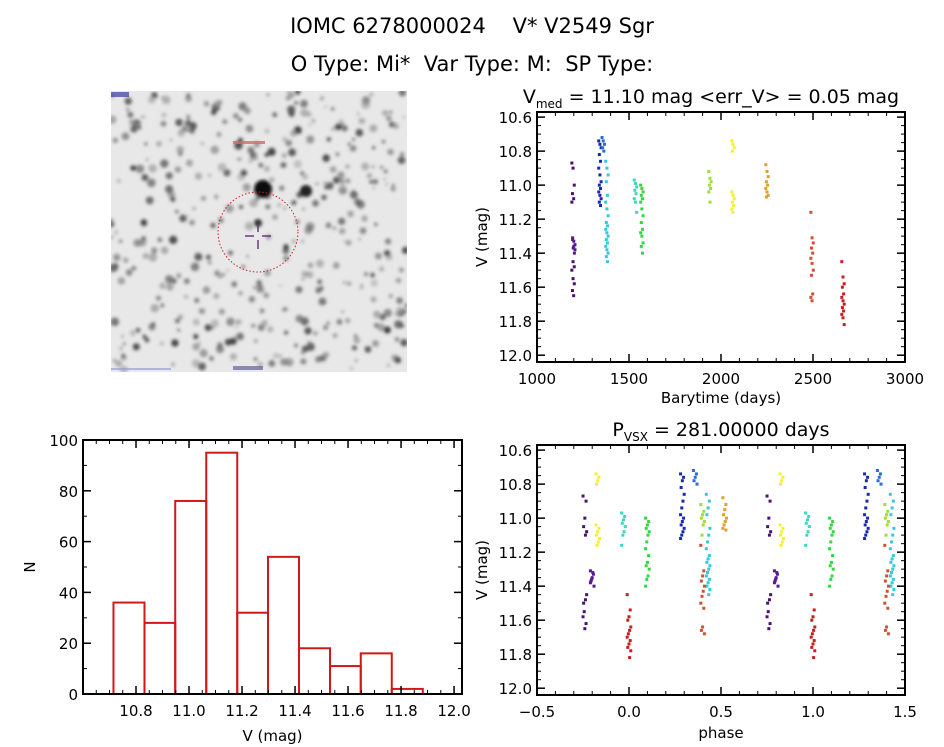 This screenshot has width=944, height=747. What do you see at coordinates (682, 506) in the screenshot?
I see `phased-series-season-2a` at bounding box center [682, 506].